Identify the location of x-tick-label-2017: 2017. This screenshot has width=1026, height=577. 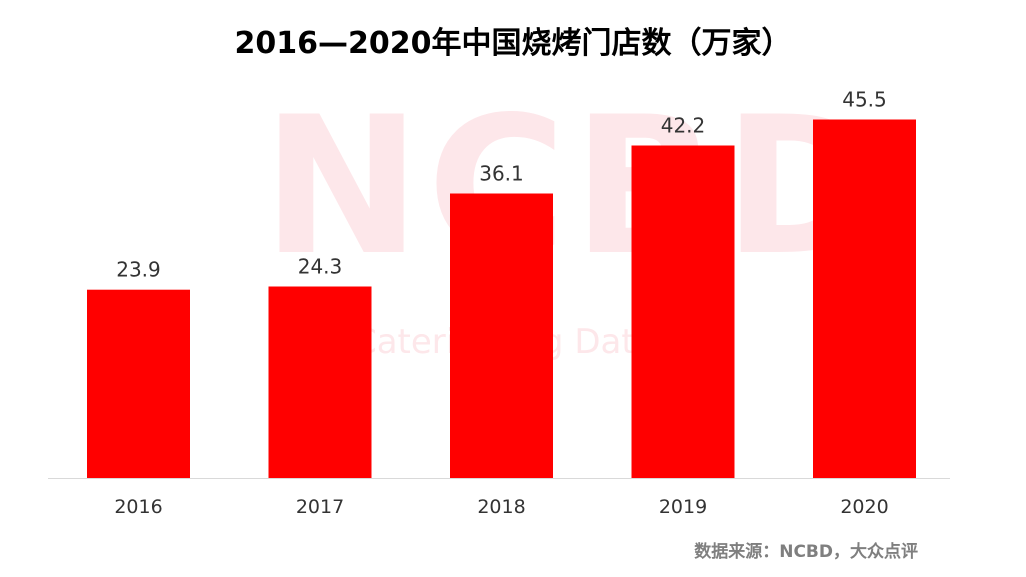
(320, 507).